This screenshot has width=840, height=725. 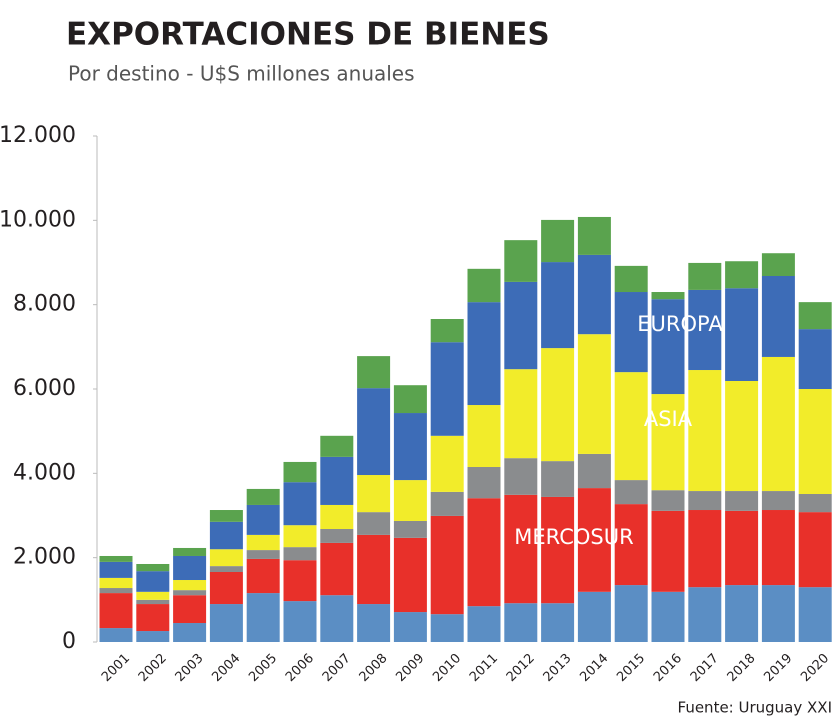 I want to click on series-label: ASIA, so click(x=668, y=419).